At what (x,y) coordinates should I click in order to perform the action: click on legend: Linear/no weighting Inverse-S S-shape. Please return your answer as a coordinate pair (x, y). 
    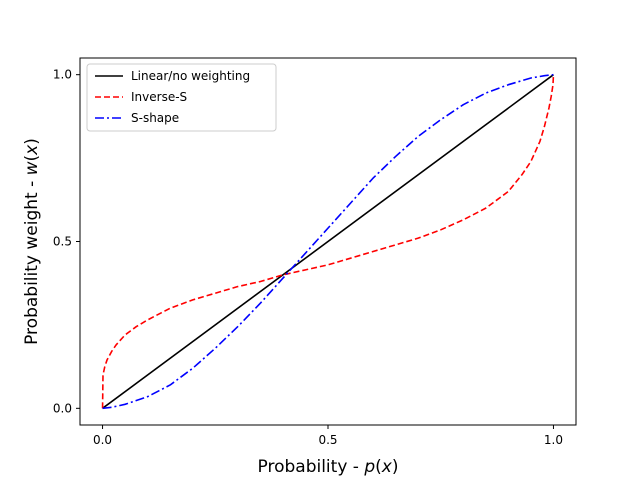
    Looking at the image, I should click on (181, 97).